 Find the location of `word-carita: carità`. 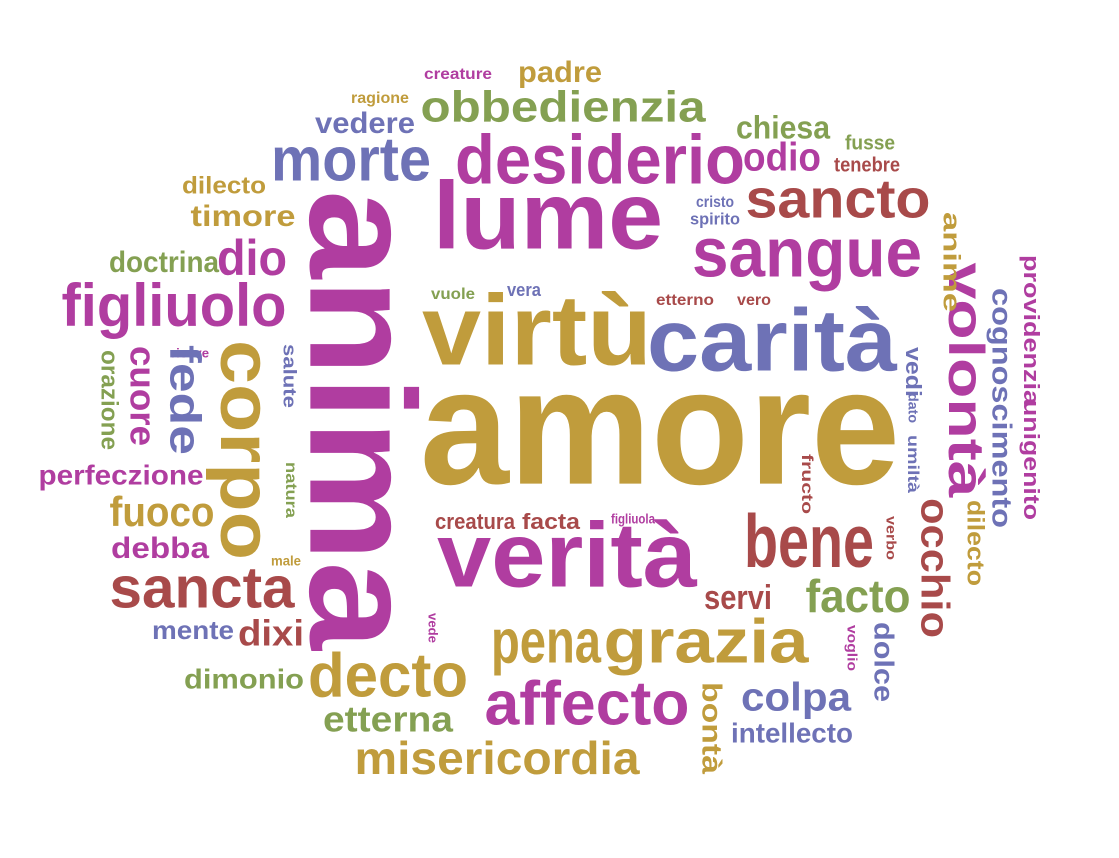

word-carita: carità is located at coordinates (772, 339).